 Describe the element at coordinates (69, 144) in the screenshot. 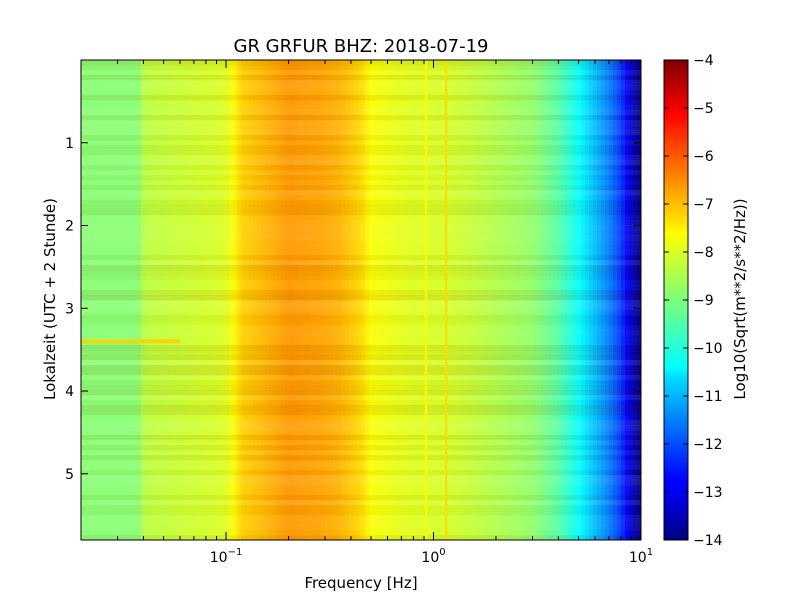

I see `y-tick-label: 1` at that location.